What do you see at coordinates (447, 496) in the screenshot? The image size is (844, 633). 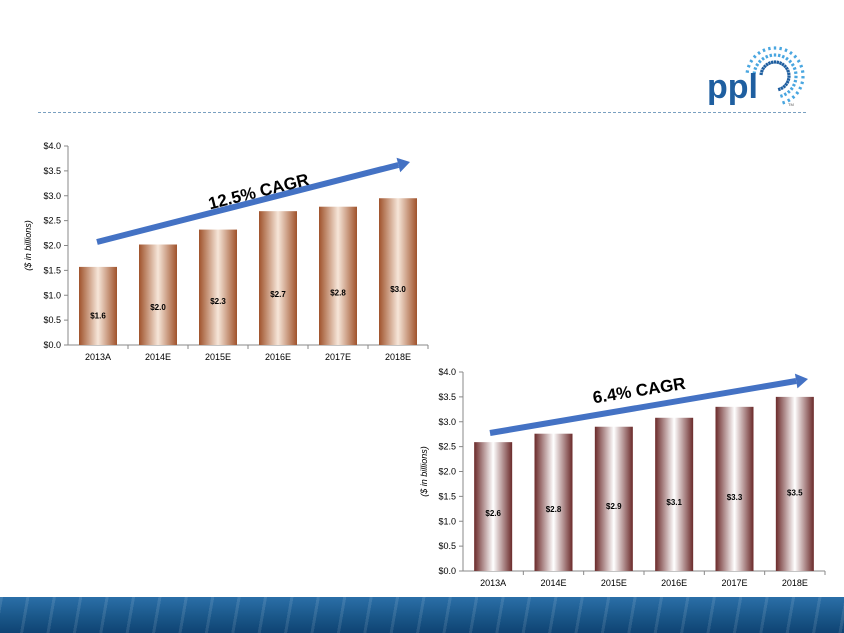 I see `y-tick-label: $1.5` at bounding box center [447, 496].